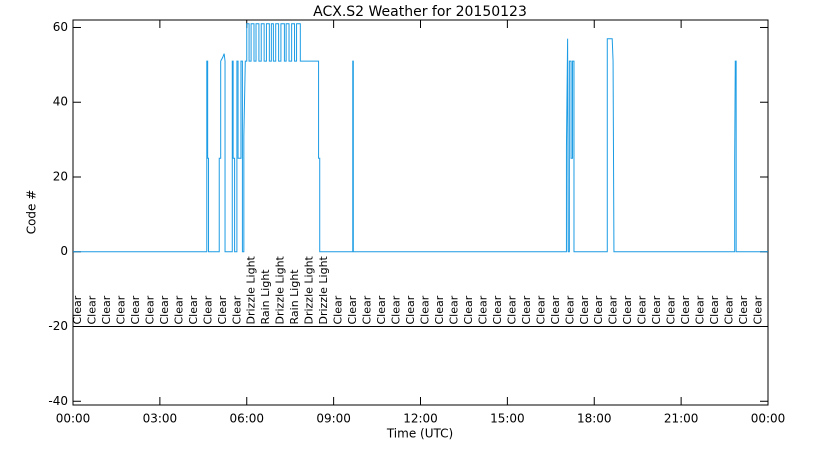 This screenshot has width=840, height=450. Describe the element at coordinates (60, 102) in the screenshot. I see `y-tick-label: 40` at that location.